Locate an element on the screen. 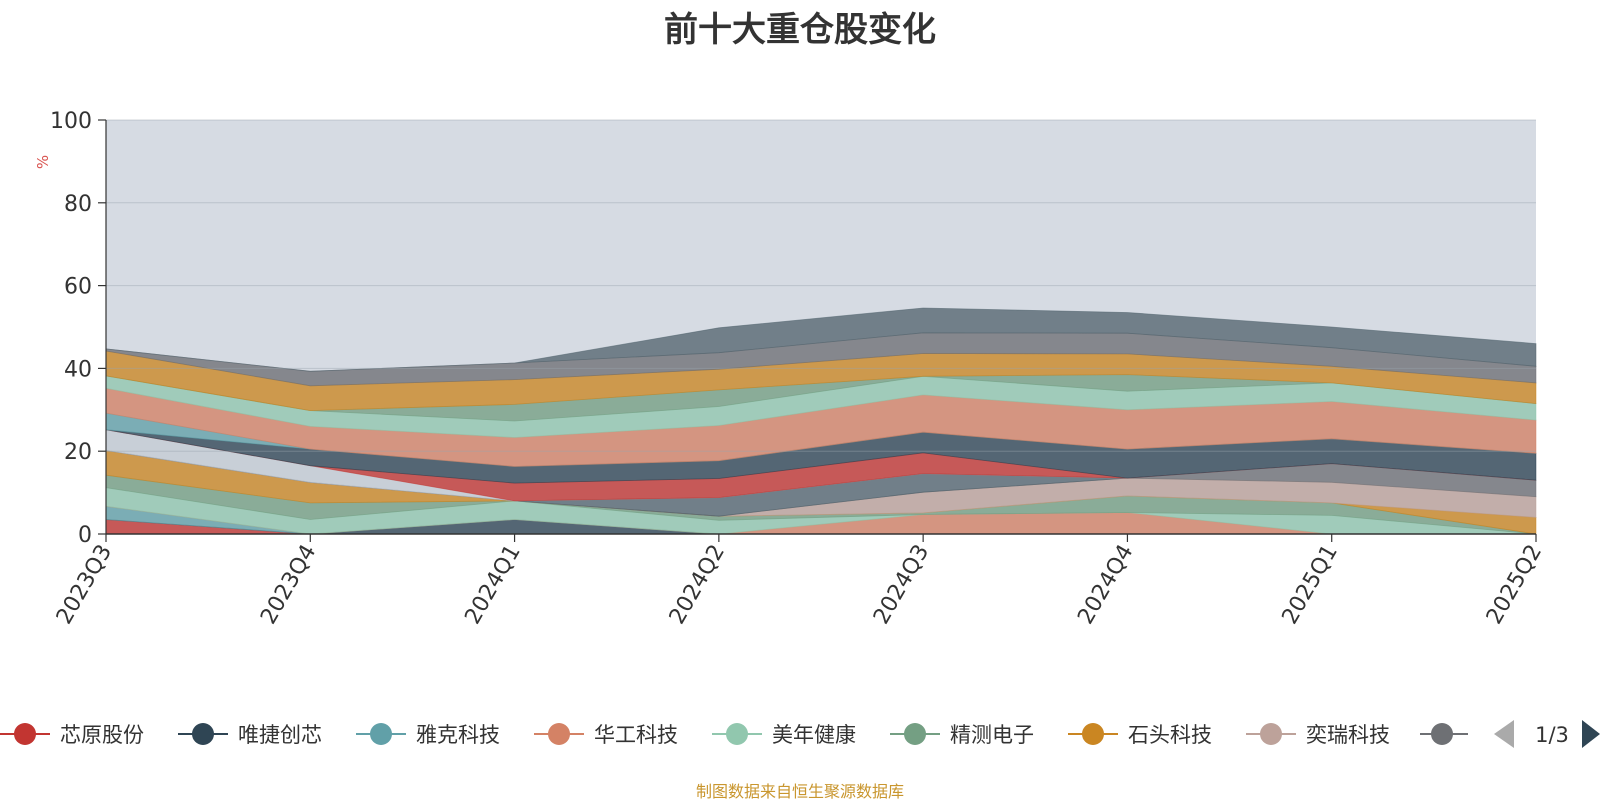 The width and height of the screenshot is (1600, 802). x-tick-label-4: 2024Q3 is located at coordinates (901, 585).